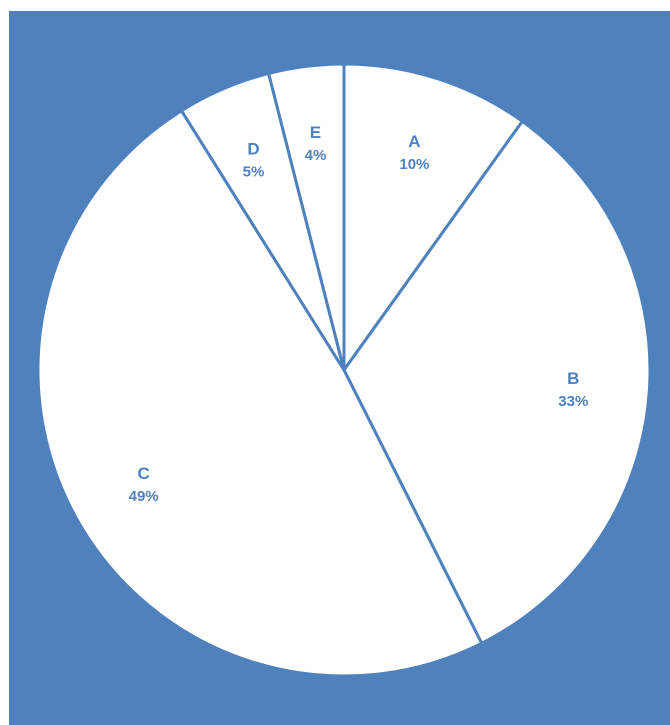  Describe the element at coordinates (316, 155) in the screenshot. I see `slice-percent-e: 4%` at that location.